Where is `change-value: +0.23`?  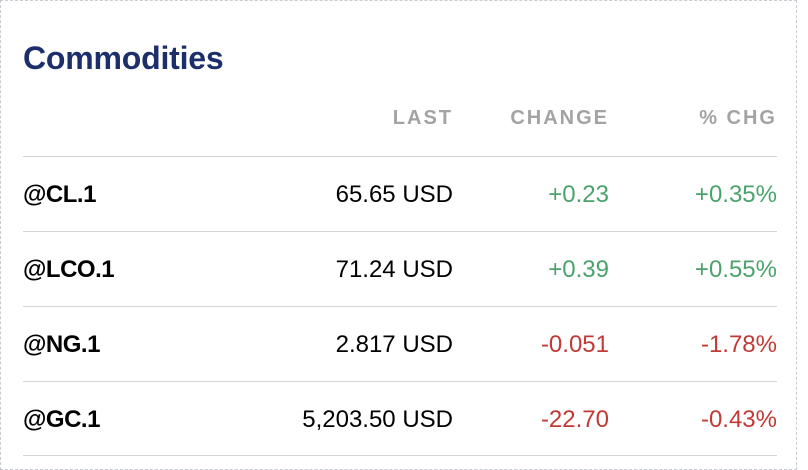
change-value: +0.23 is located at coordinates (578, 194).